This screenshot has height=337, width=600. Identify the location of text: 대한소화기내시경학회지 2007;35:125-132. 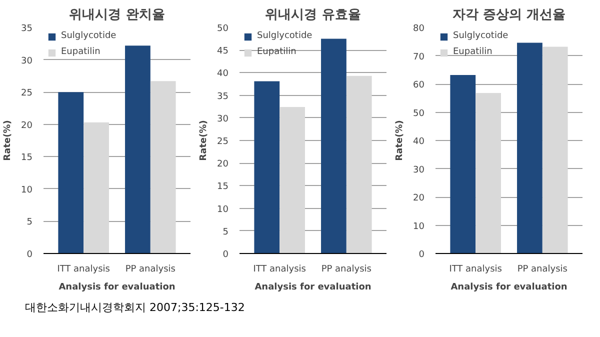
(135, 308).